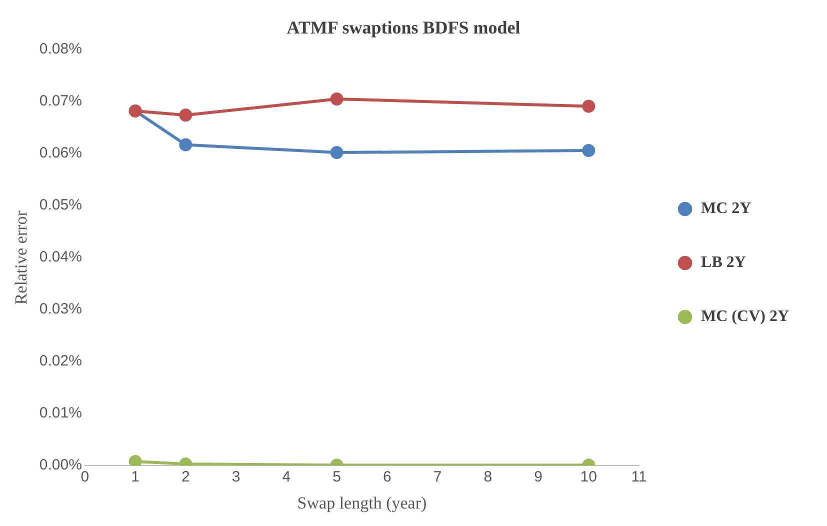 The height and width of the screenshot is (526, 827). What do you see at coordinates (60, 465) in the screenshot?
I see `y-tick-label: 0.00%` at bounding box center [60, 465].